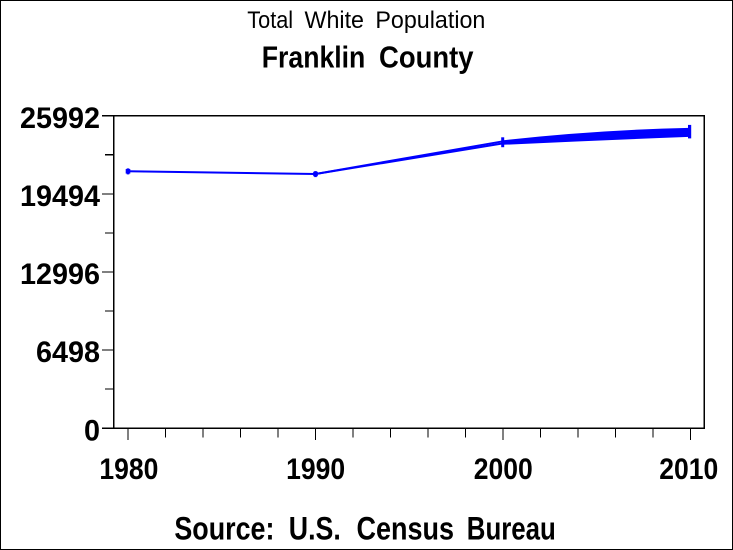 The height and width of the screenshot is (550, 733). Describe the element at coordinates (68, 352) in the screenshot. I see `svg-text: 6498` at that location.